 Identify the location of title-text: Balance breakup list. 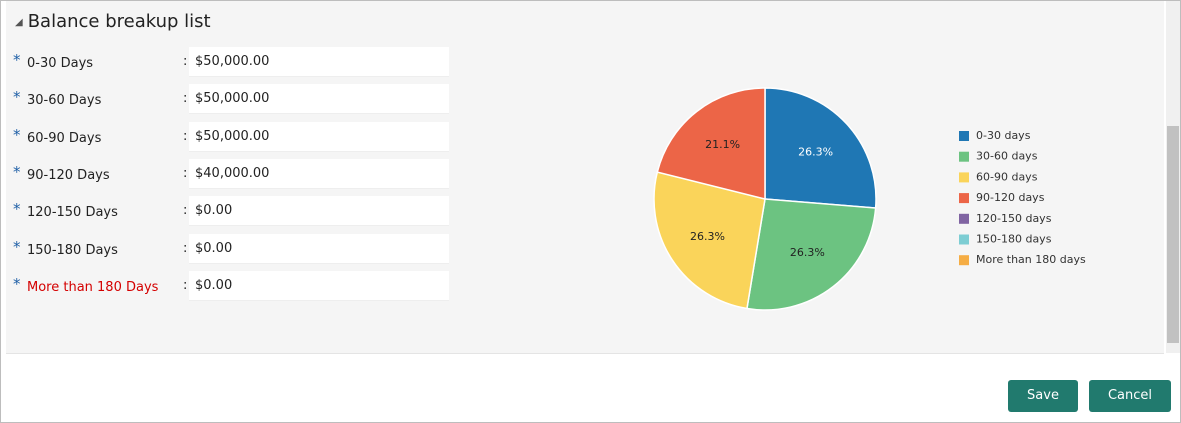
(119, 21).